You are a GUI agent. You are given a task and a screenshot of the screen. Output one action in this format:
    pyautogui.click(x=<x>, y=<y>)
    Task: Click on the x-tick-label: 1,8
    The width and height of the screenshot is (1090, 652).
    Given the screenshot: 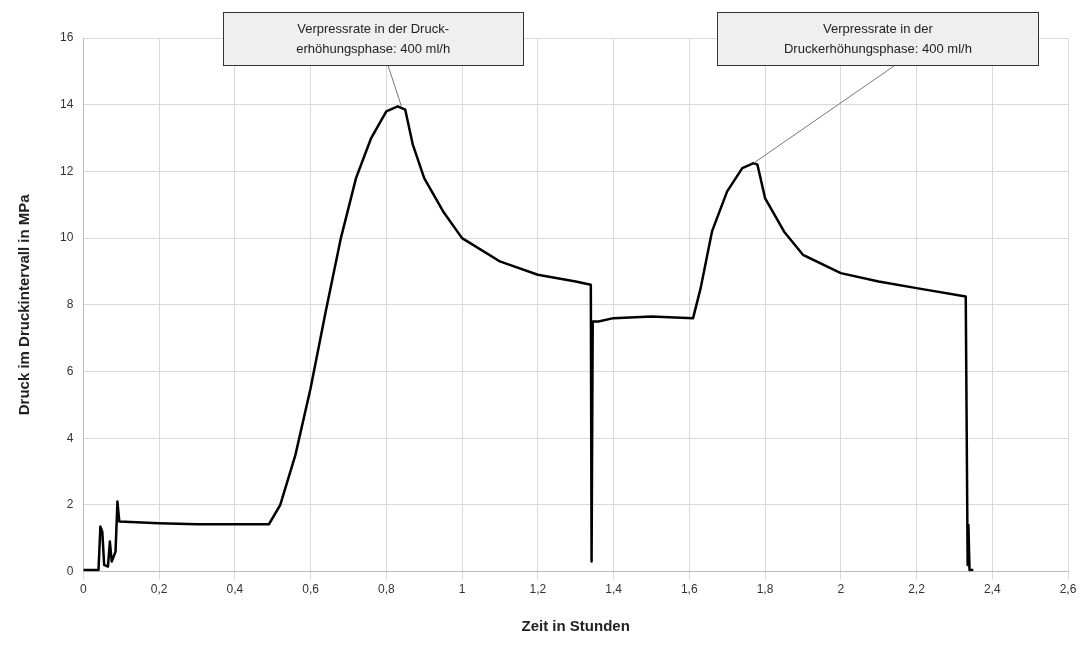 What is the action you would take?
    pyautogui.click(x=765, y=589)
    